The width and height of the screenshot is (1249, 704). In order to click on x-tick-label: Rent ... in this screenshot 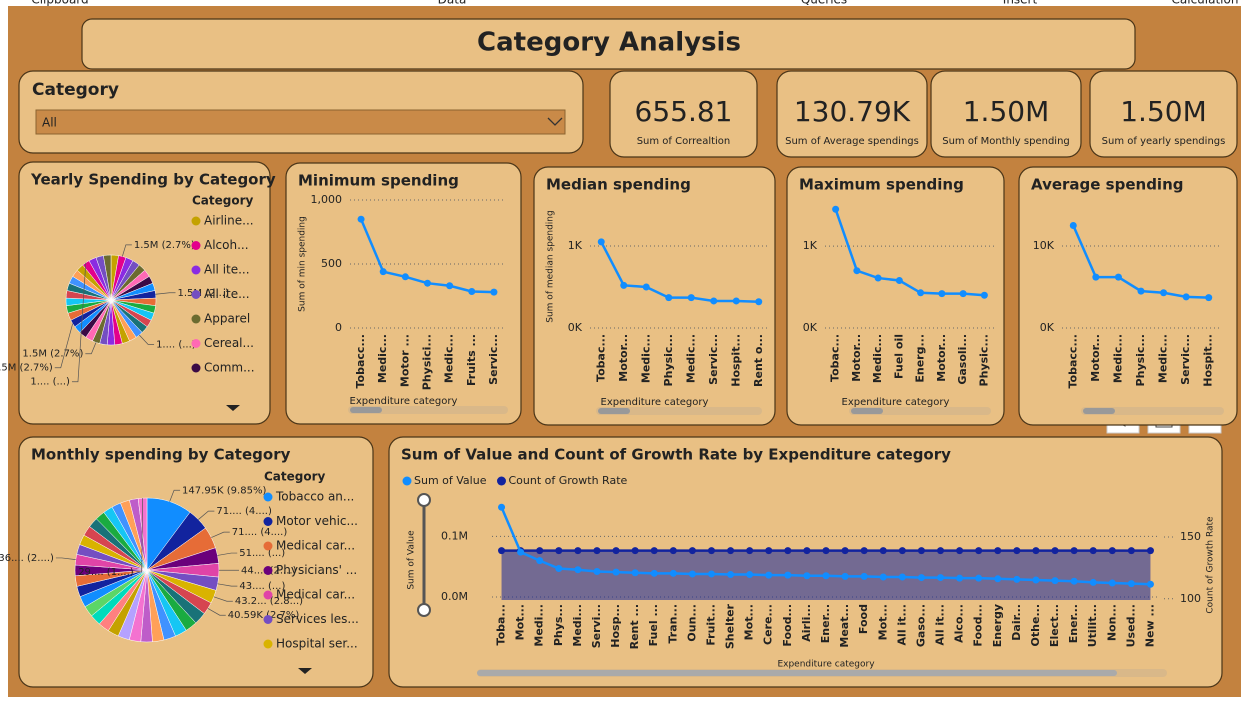, I will do `click(634, 626)`.